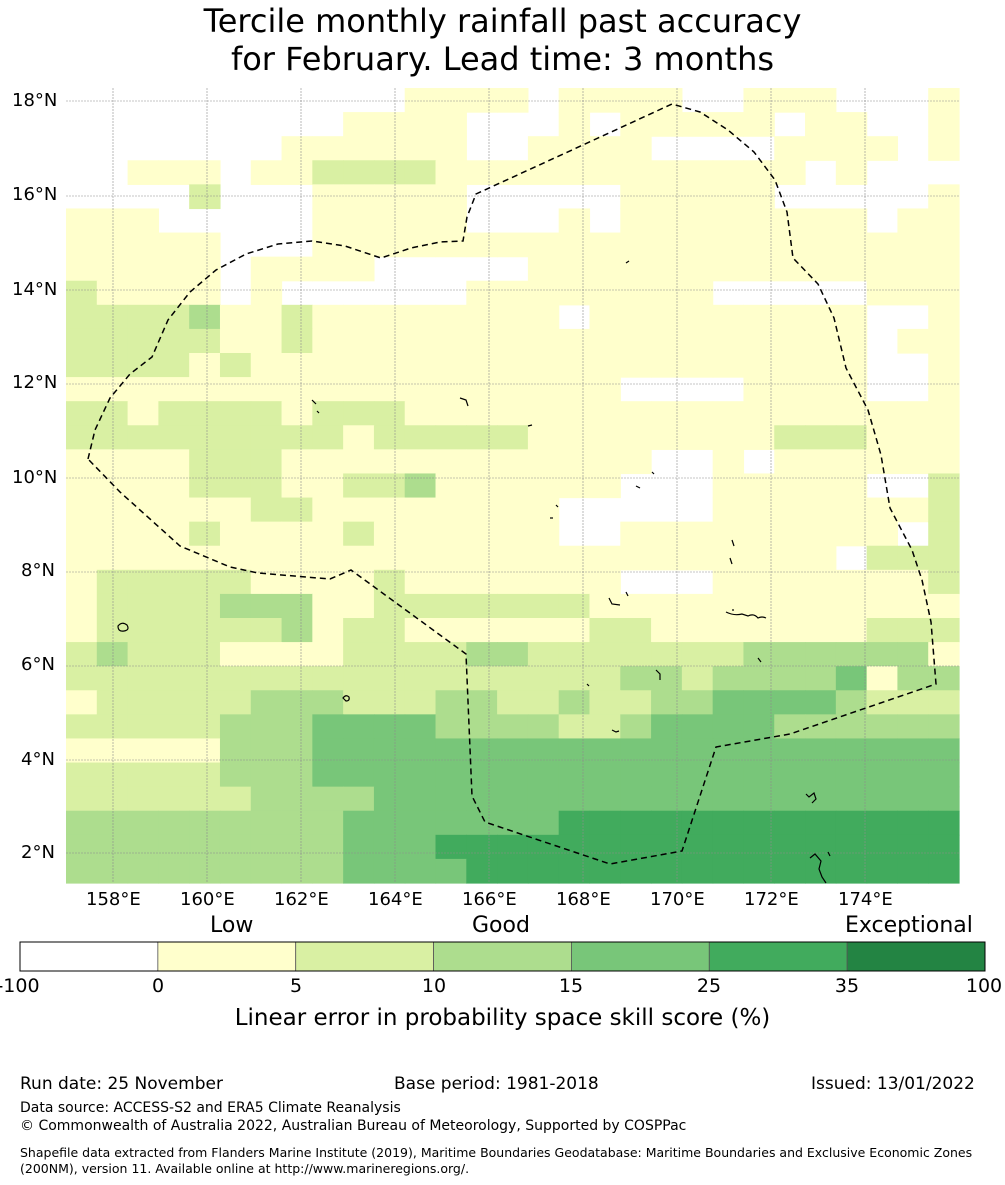 The height and width of the screenshot is (1185, 1005). I want to click on lon-label: 174°E, so click(865, 899).